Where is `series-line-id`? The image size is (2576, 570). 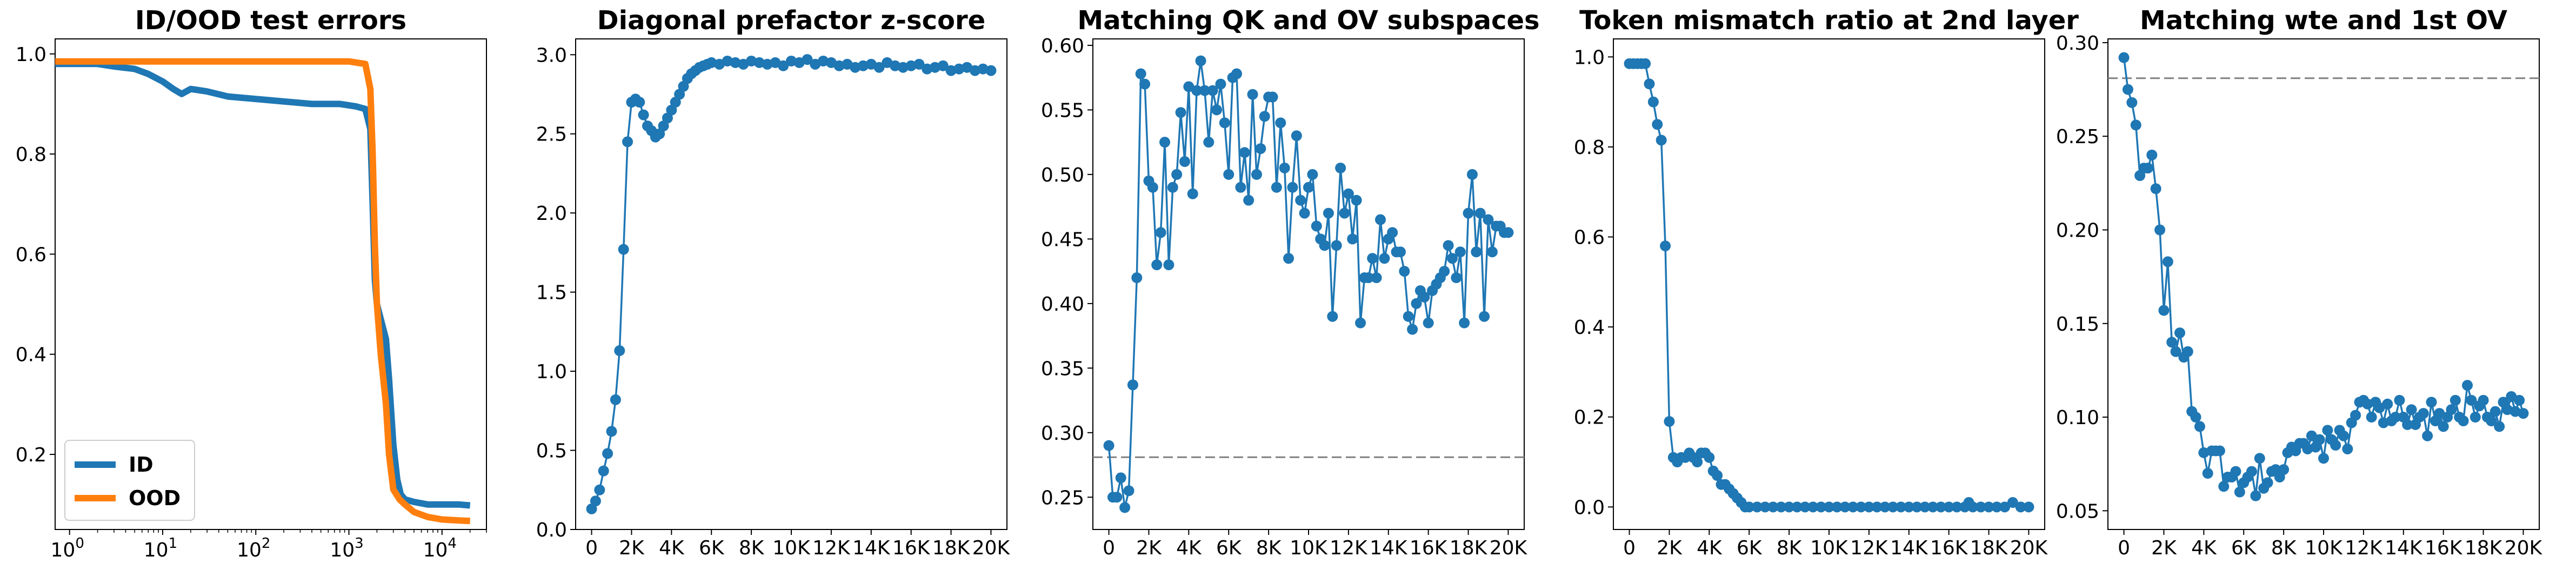
series-line-id is located at coordinates (263, 285).